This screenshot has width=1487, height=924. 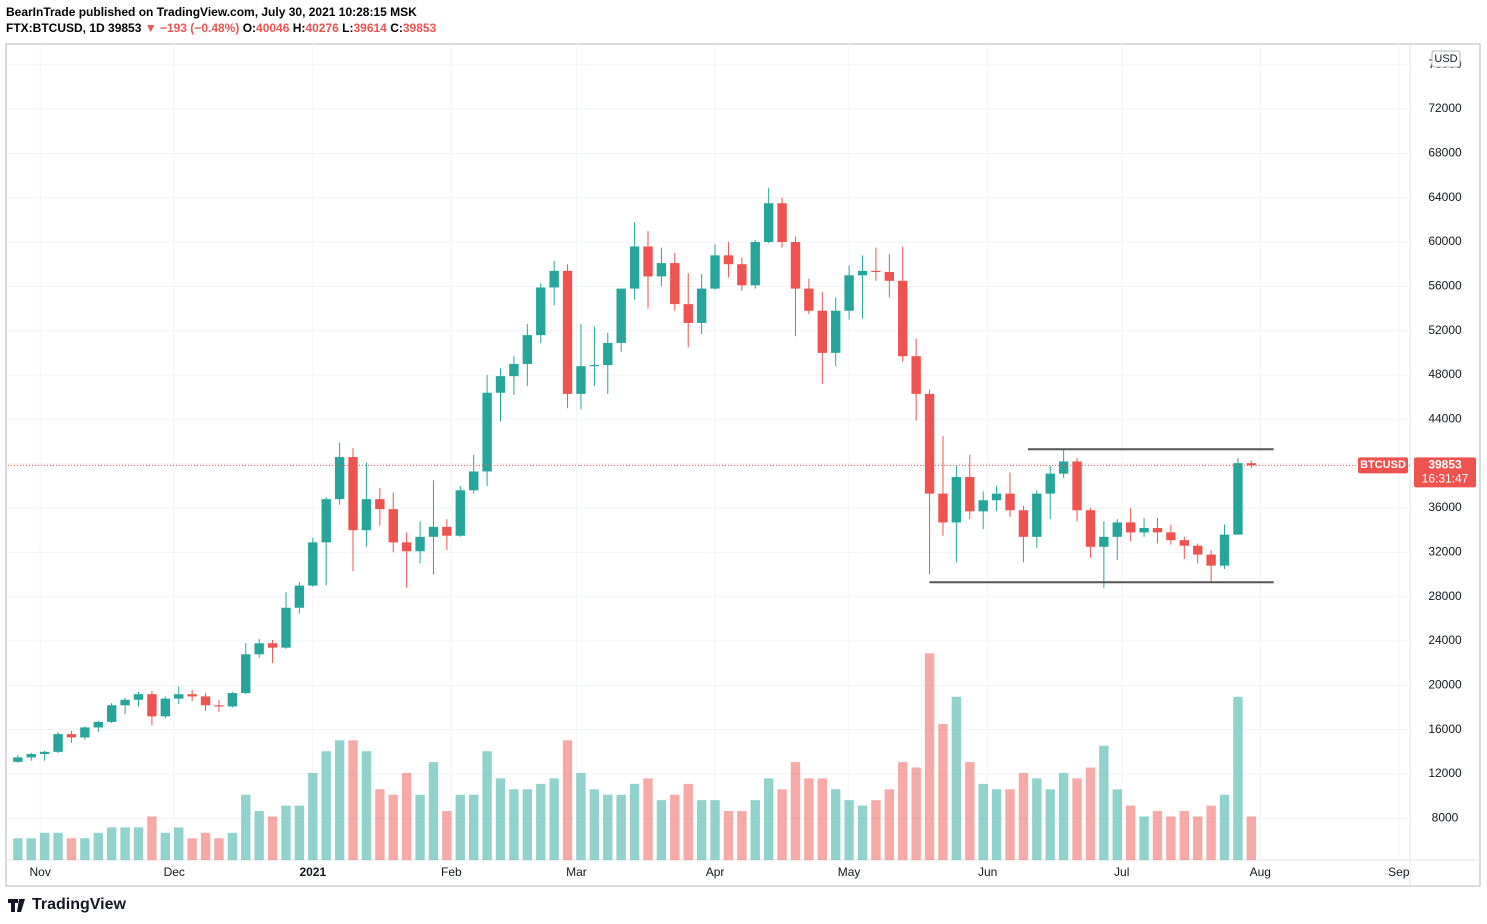 I want to click on symbol: FTX:BTCUSD, 1D, so click(x=55, y=28).